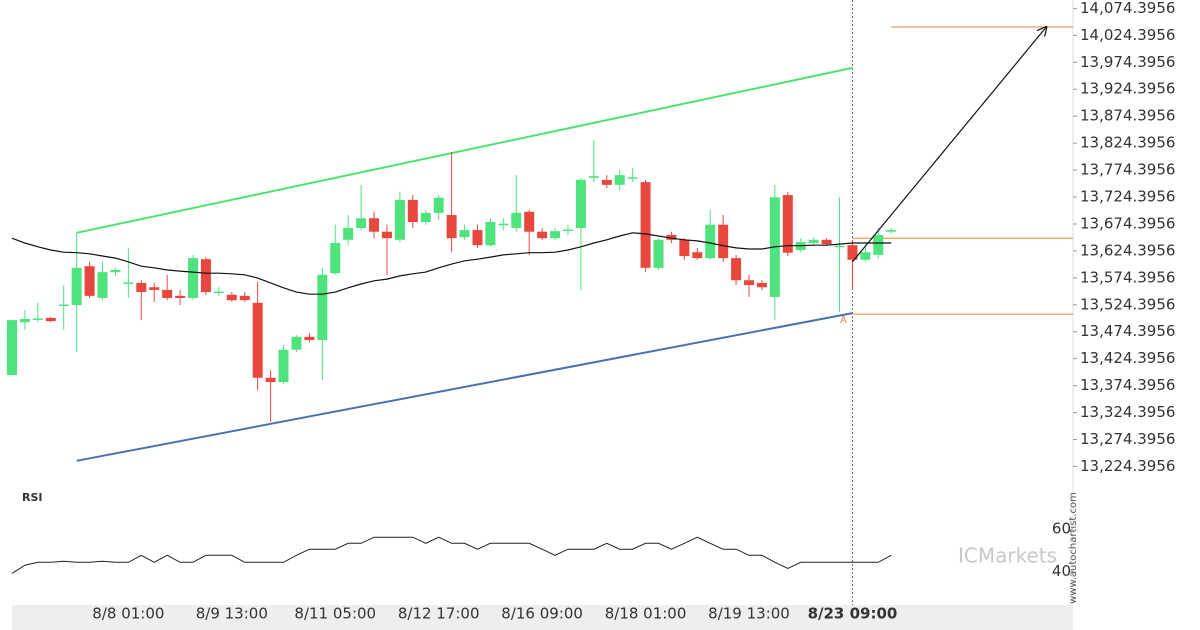  What do you see at coordinates (1127, 277) in the screenshot?
I see `y-tick-label: 13,574.3956` at bounding box center [1127, 277].